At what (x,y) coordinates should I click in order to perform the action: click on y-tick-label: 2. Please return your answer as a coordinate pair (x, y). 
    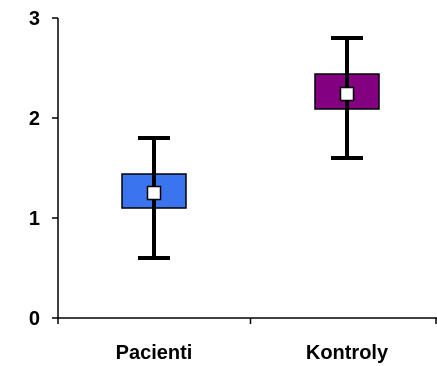
    Looking at the image, I should click on (34, 119).